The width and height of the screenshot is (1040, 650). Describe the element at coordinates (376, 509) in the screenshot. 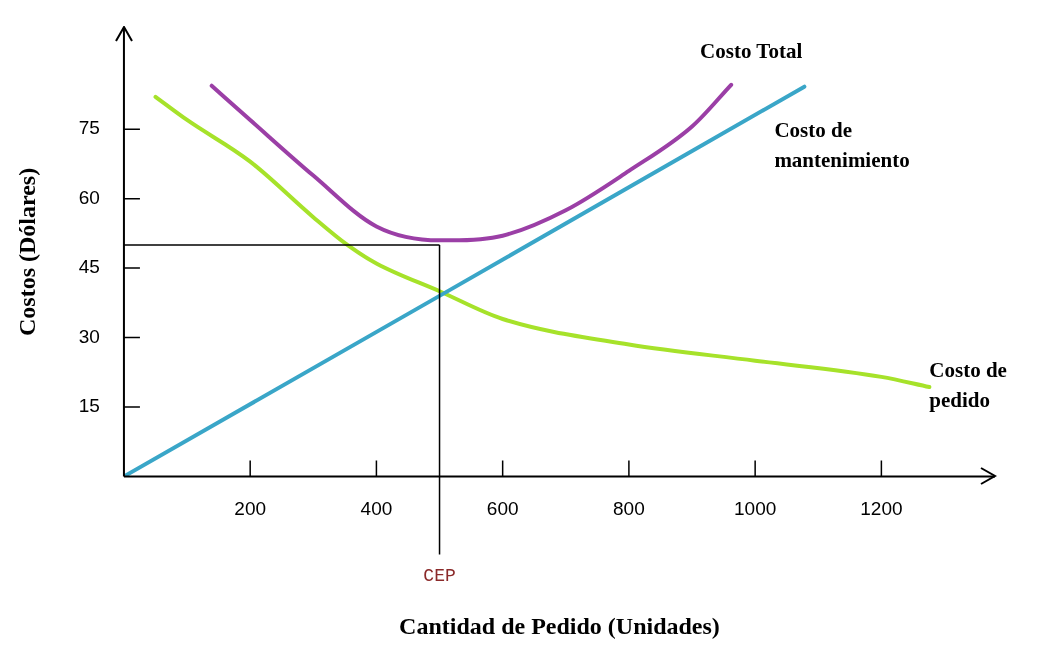

I see `x-tick-label: 400` at that location.